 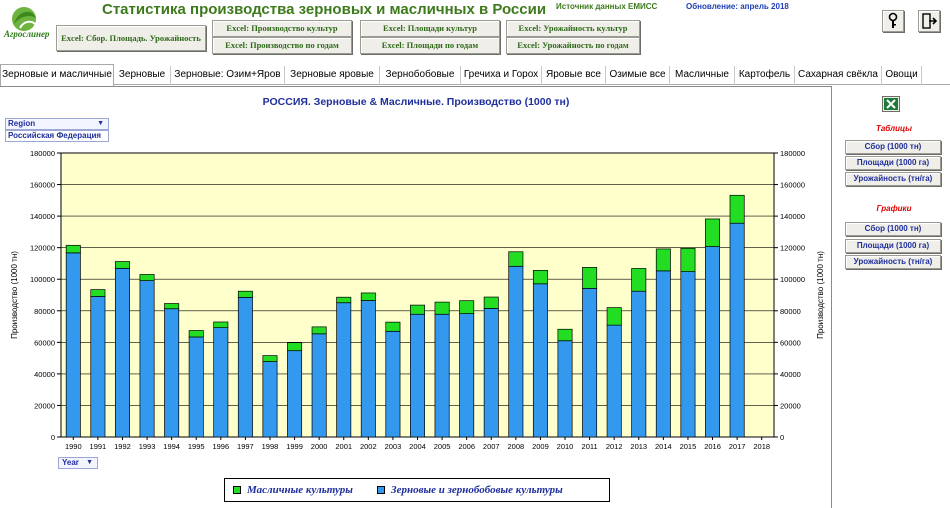 I want to click on tab-potatoes: Картофель, so click(x=765, y=75).